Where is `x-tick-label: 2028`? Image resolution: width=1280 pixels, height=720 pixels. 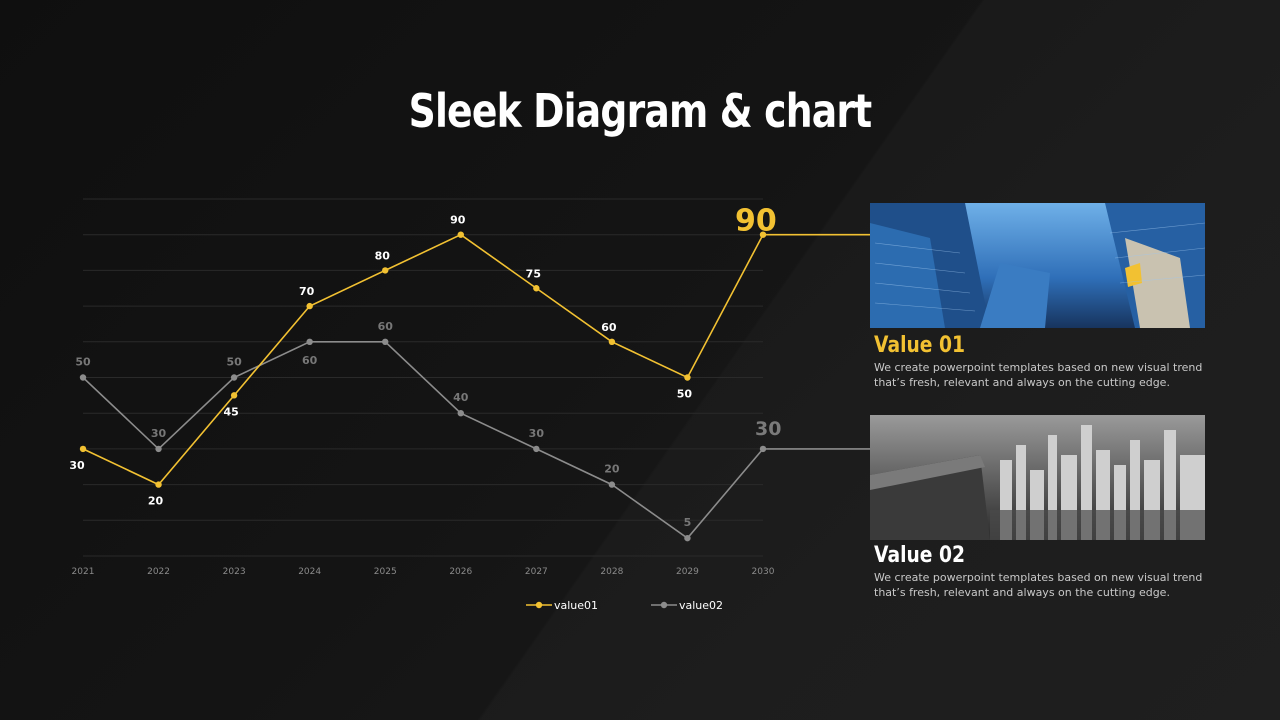 x-tick-label: 2028 is located at coordinates (611, 572).